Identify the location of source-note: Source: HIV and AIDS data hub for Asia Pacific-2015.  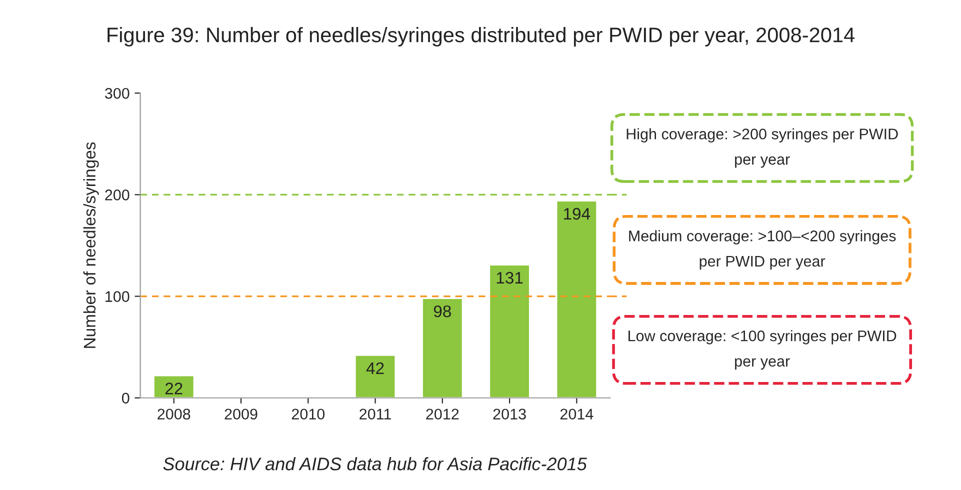
(375, 463).